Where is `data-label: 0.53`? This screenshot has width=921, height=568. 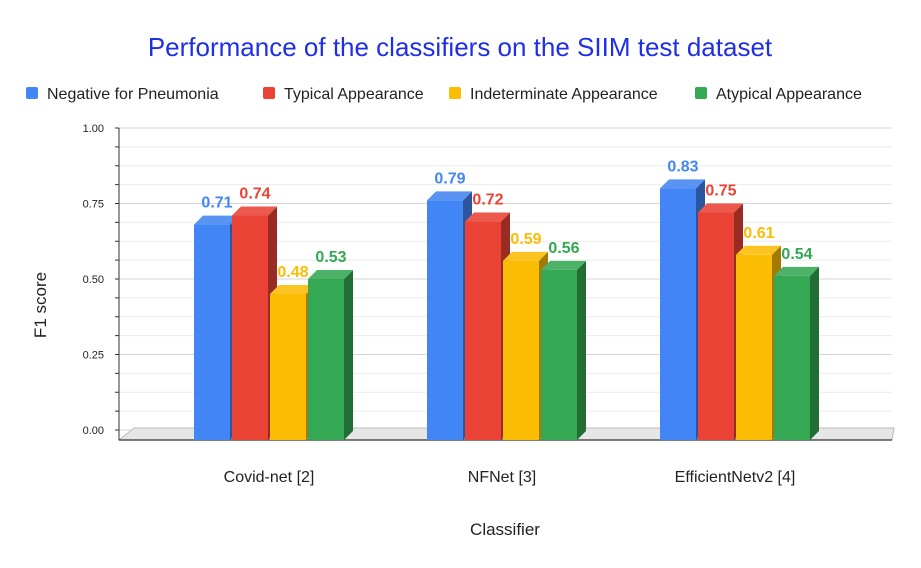
data-label: 0.53 is located at coordinates (330, 257).